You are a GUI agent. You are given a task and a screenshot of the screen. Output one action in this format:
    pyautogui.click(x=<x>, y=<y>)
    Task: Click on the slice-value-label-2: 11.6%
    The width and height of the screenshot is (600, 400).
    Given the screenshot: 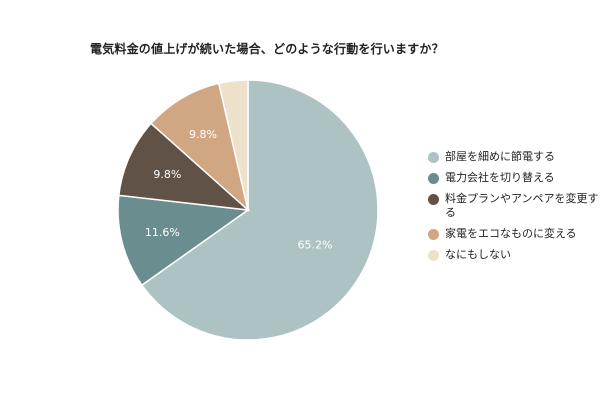 What is the action you would take?
    pyautogui.click(x=162, y=232)
    